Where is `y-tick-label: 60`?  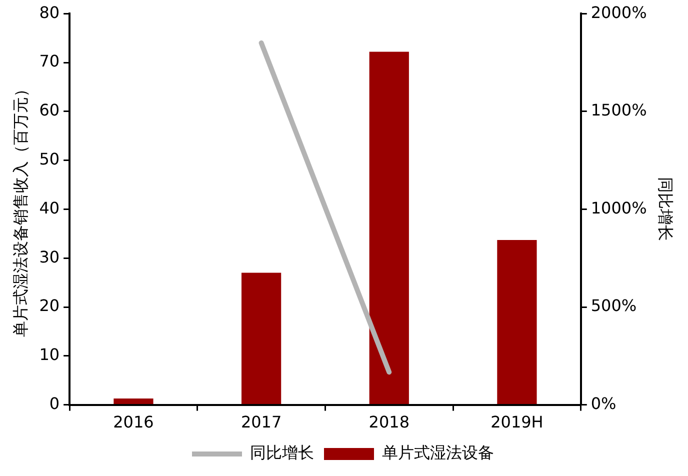
y-tick-label: 60 is located at coordinates (49, 110).